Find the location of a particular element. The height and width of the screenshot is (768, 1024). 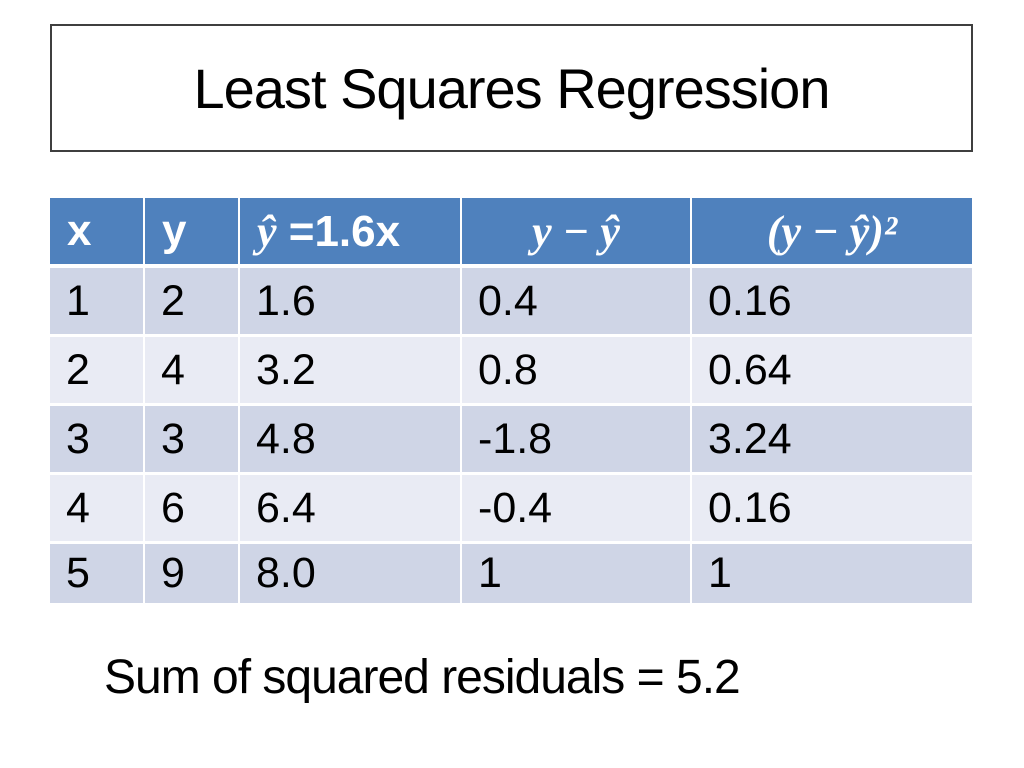

table-cell: 0.4 is located at coordinates (577, 302).